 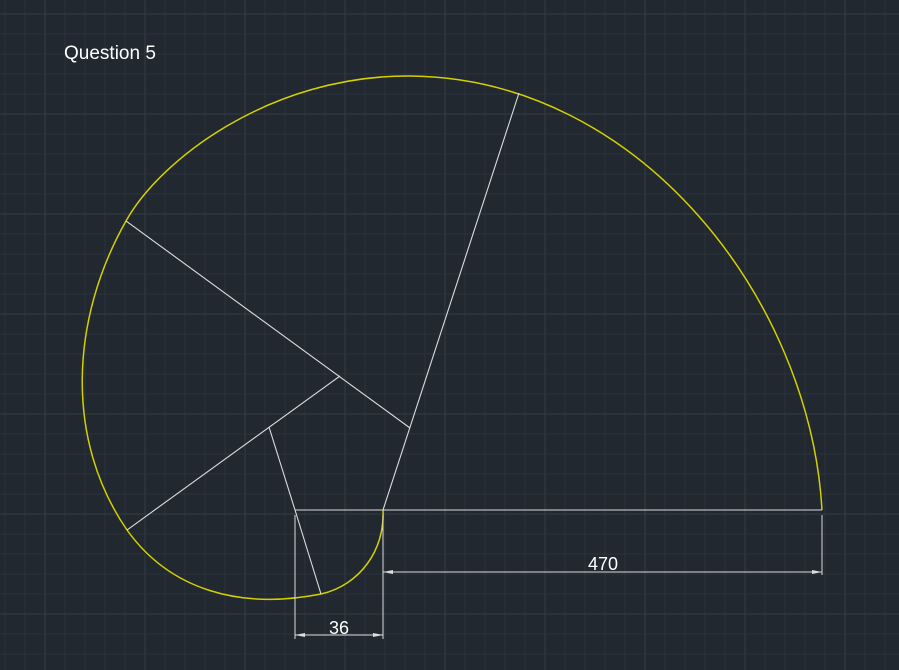 I want to click on radial-line-lower-left, so click(x=233, y=453).